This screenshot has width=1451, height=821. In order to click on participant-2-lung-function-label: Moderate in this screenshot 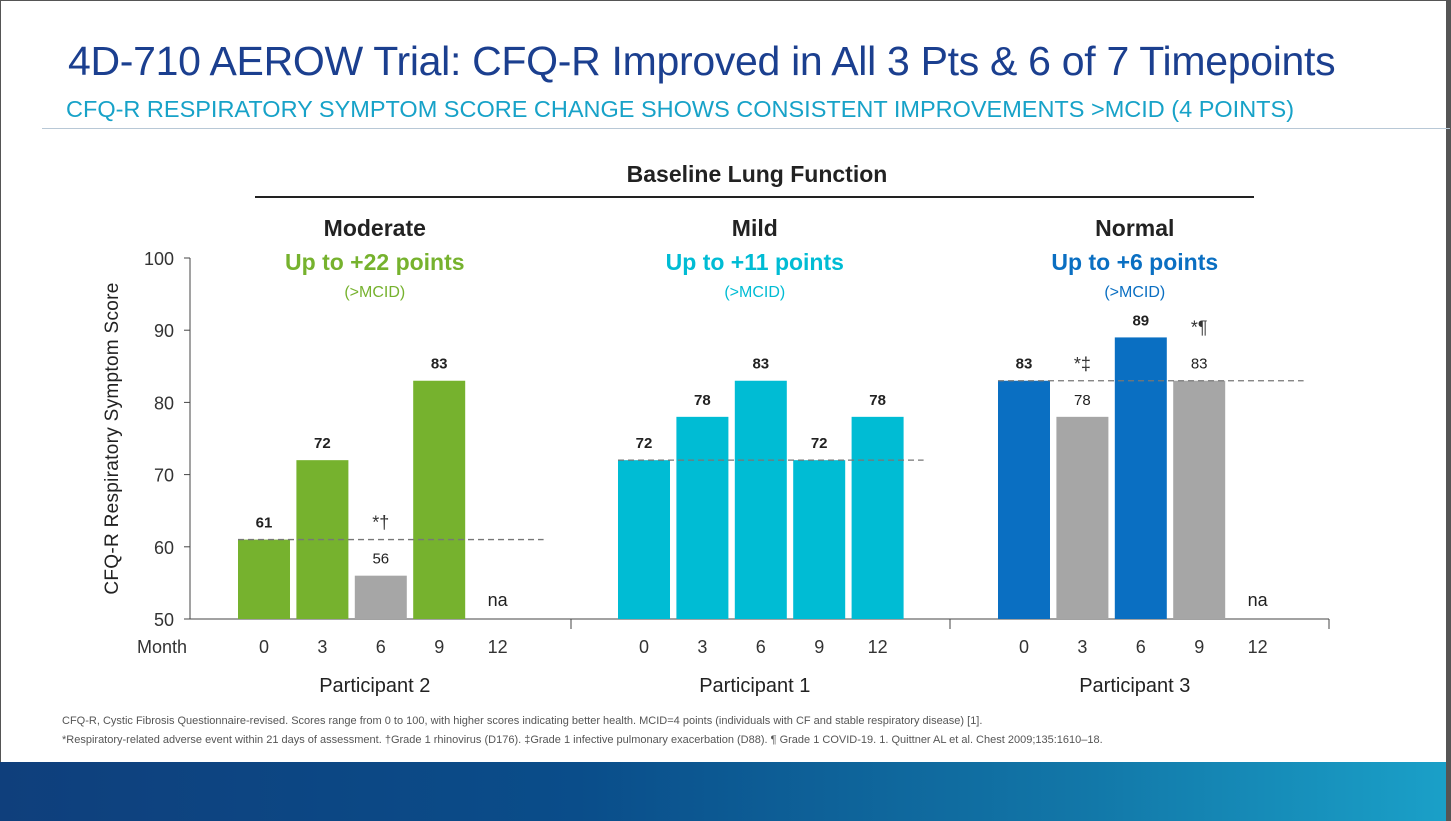, I will do `click(375, 228)`.